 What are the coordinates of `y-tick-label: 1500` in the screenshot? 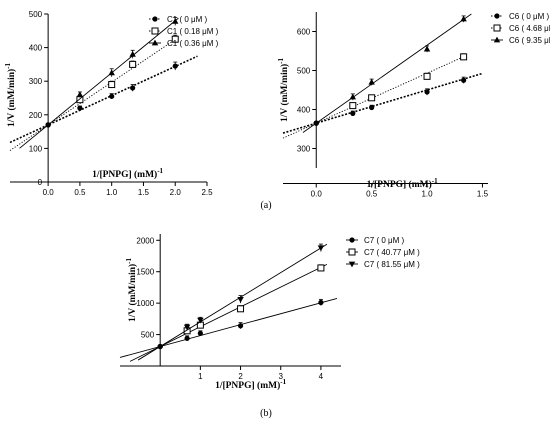 It's located at (145, 272).